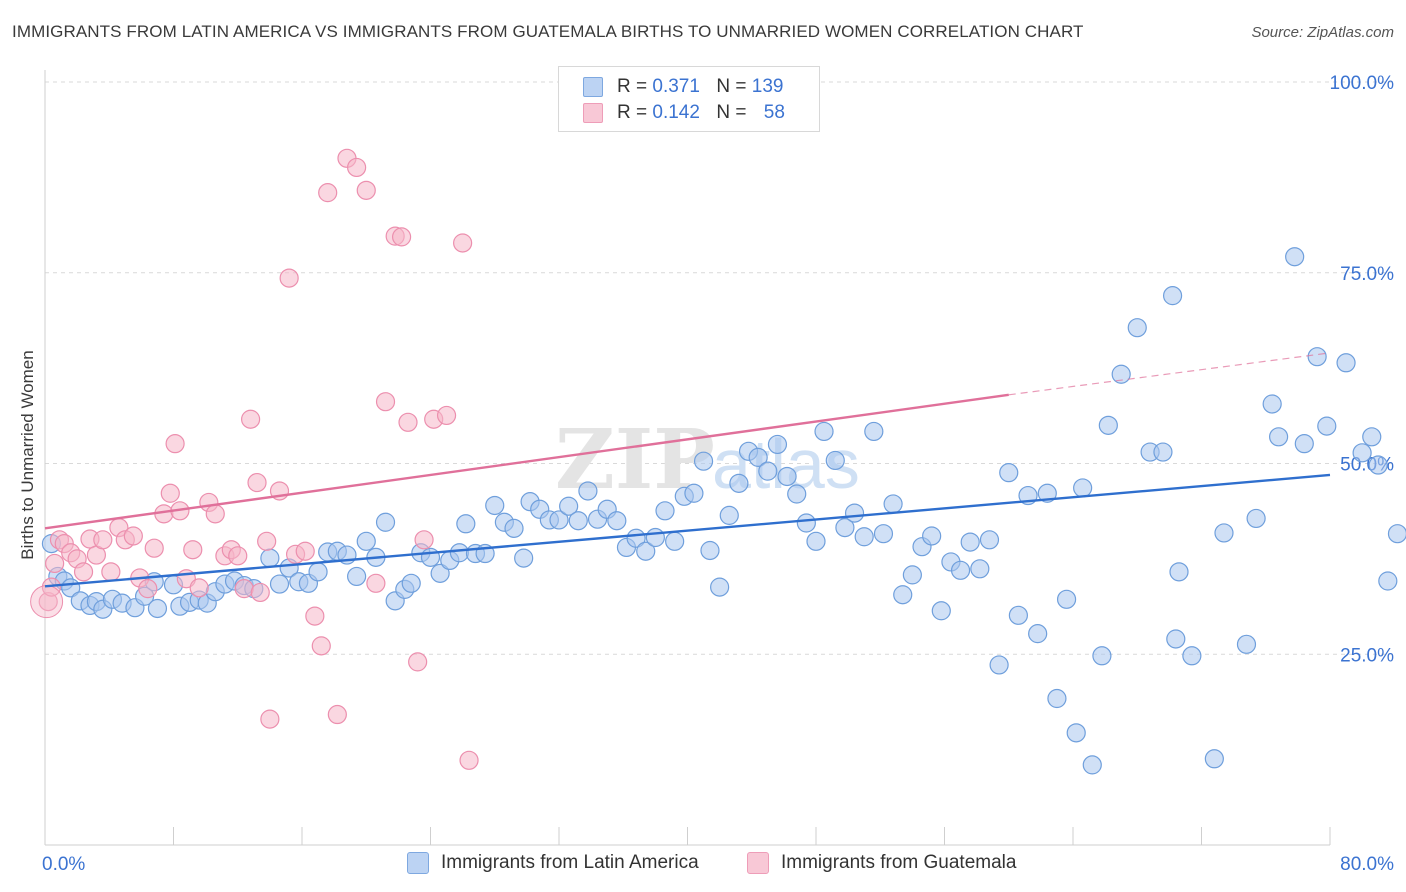  What do you see at coordinates (758, 863) in the screenshot?
I see `bottom-legend-swatch-pink` at bounding box center [758, 863].